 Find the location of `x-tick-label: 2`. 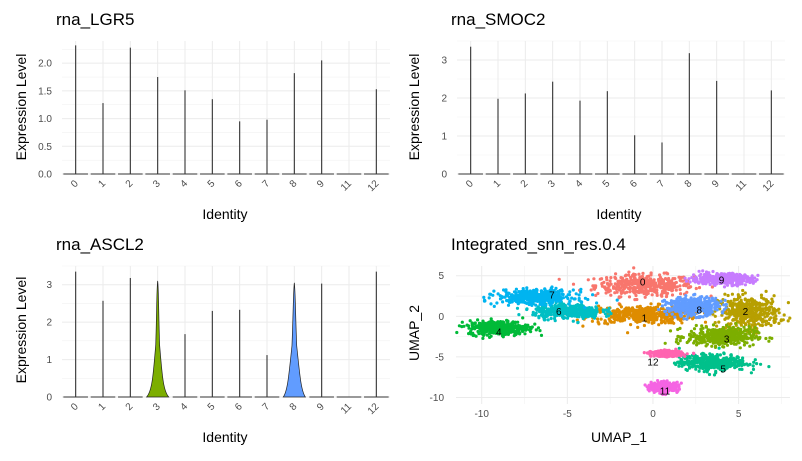

x-tick-label: 2 is located at coordinates (525, 184).